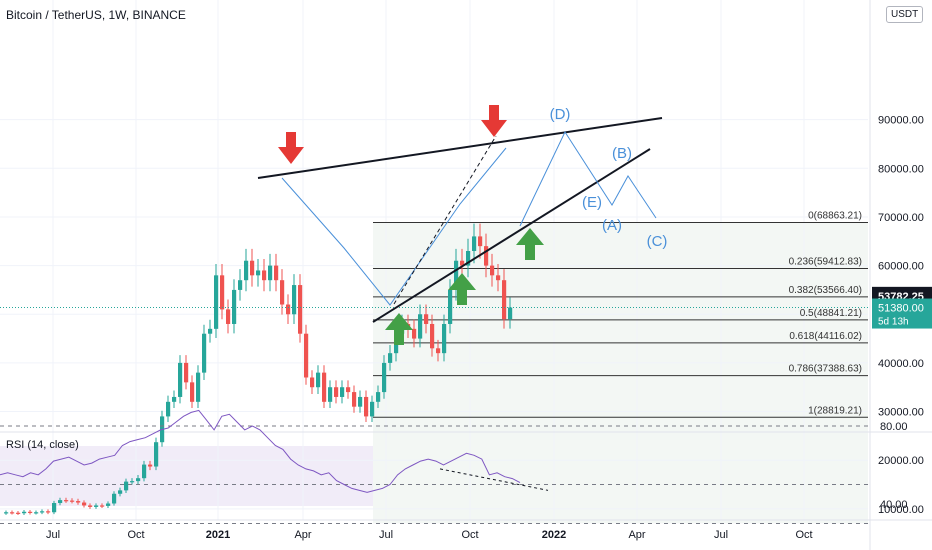 The width and height of the screenshot is (932, 550). I want to click on wave-label: (C), so click(657, 241).